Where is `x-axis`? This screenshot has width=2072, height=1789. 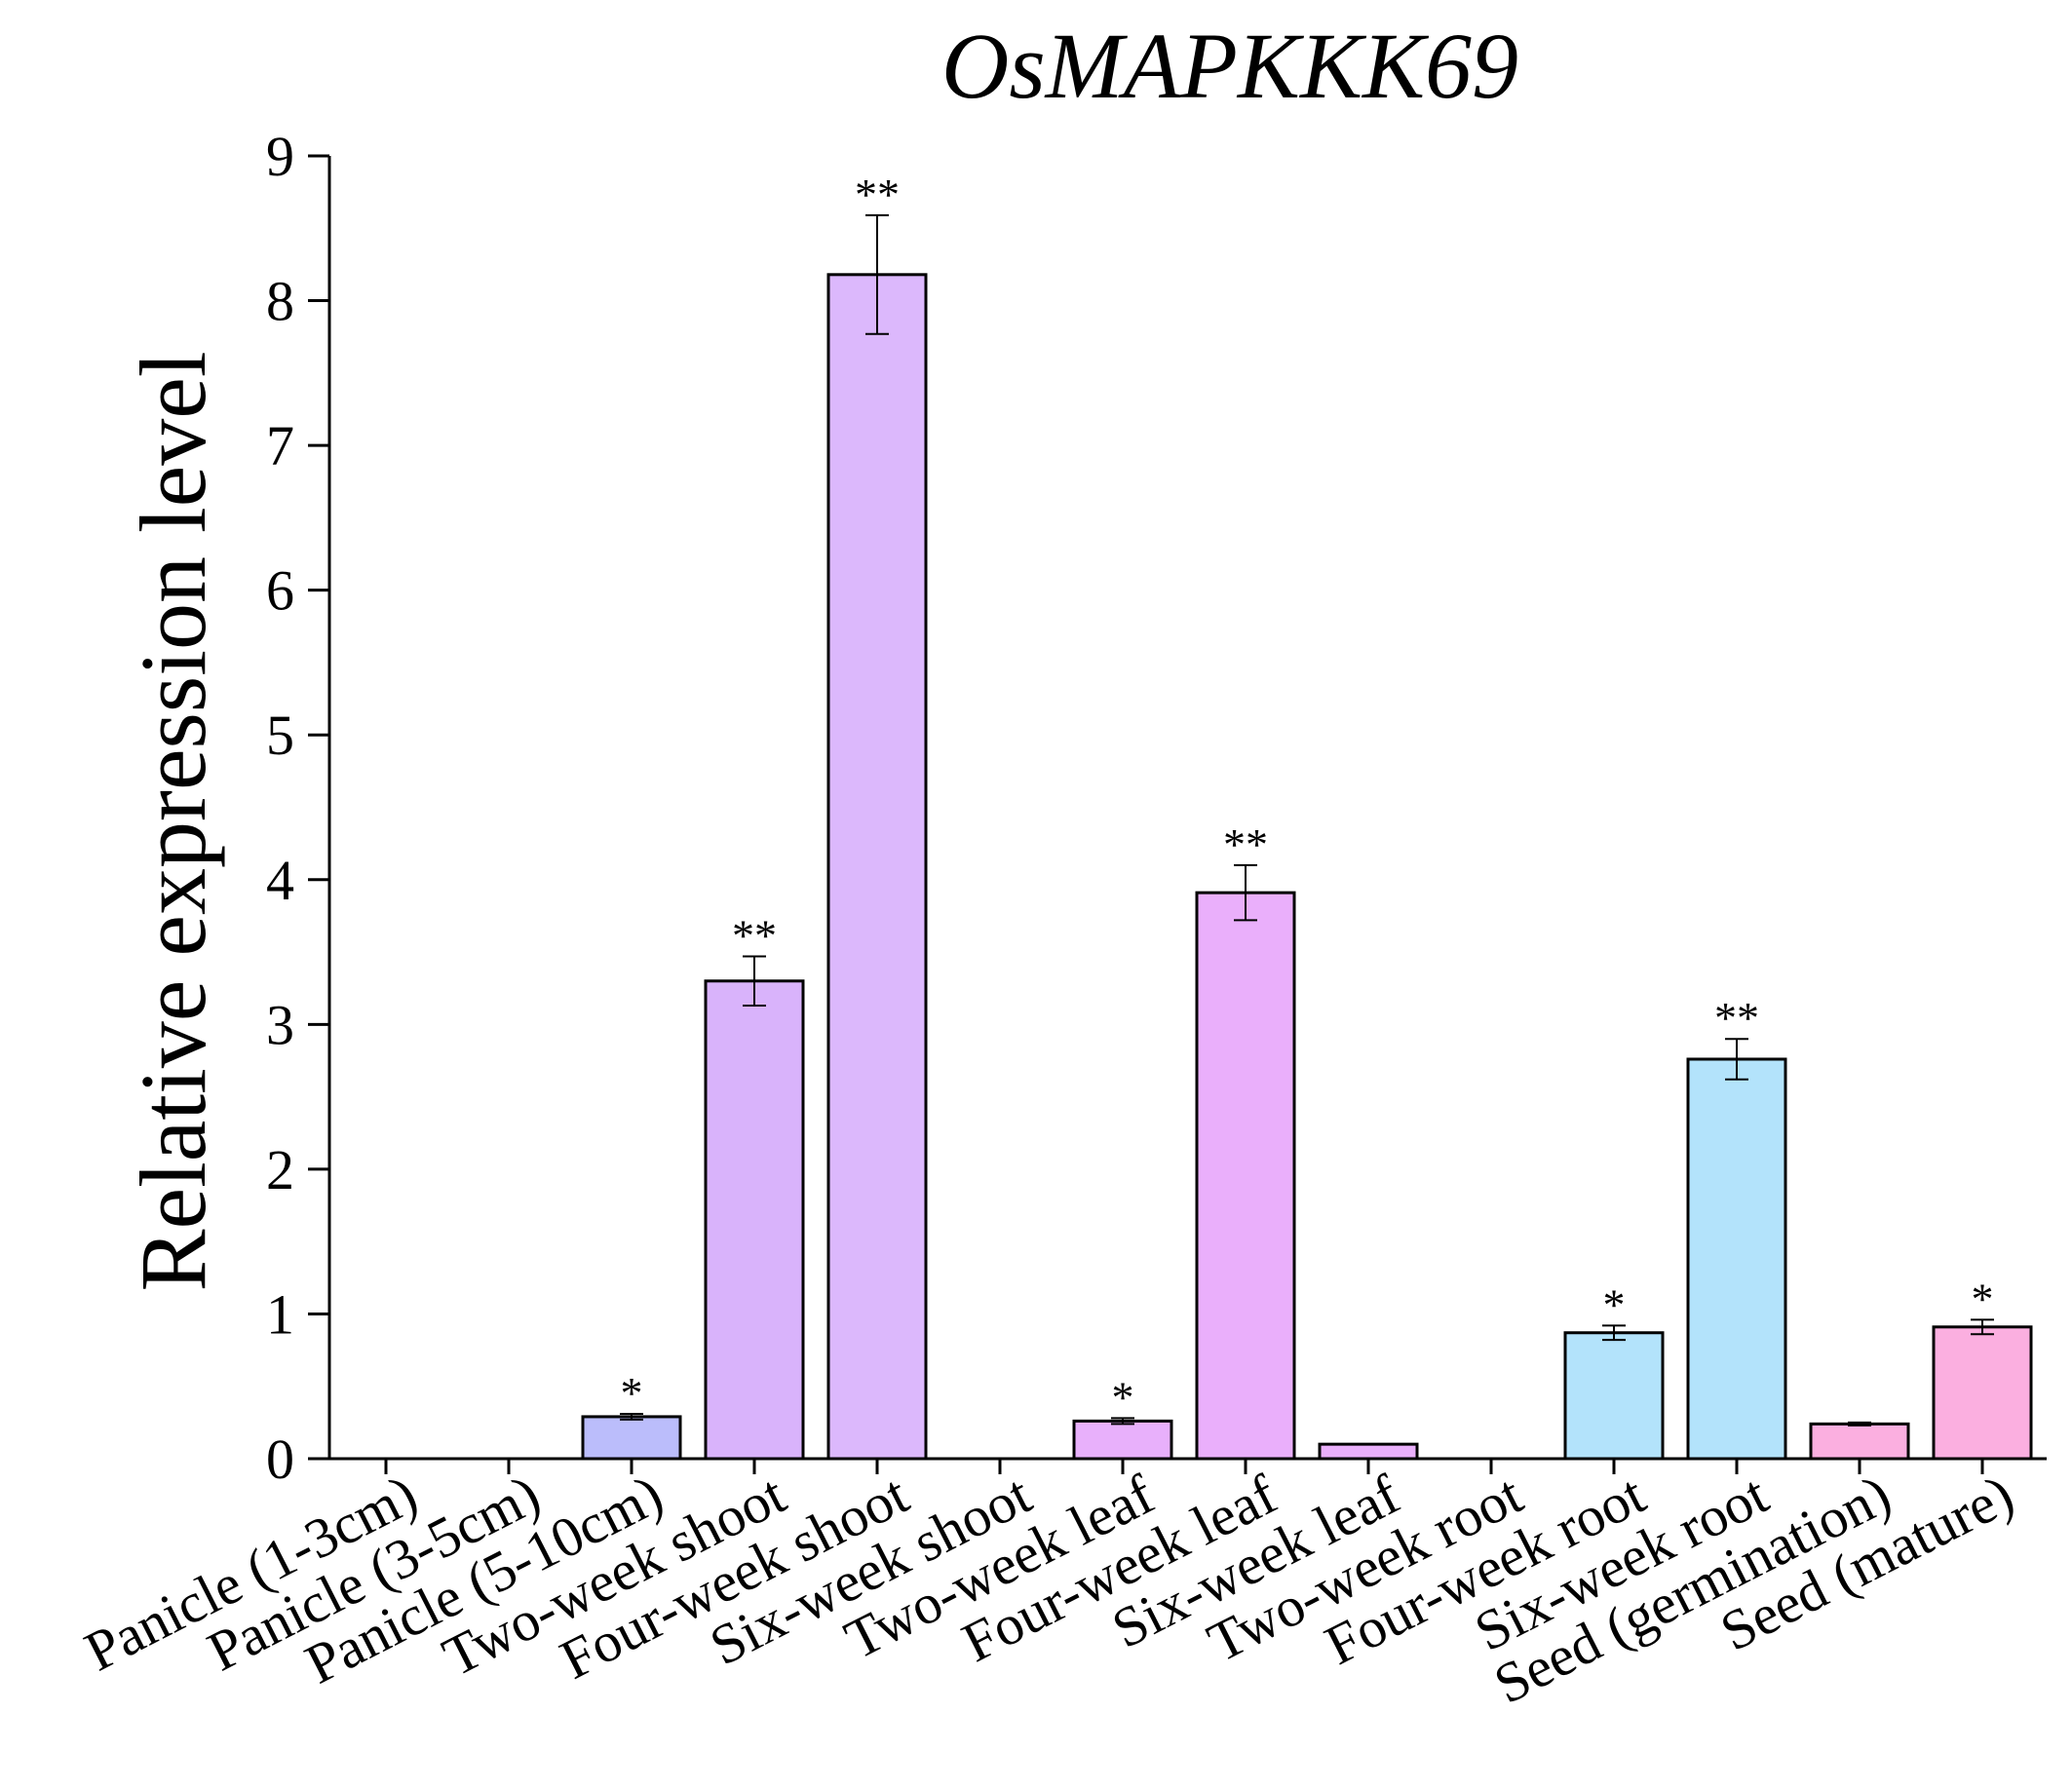
x-axis is located at coordinates (1188, 1465).